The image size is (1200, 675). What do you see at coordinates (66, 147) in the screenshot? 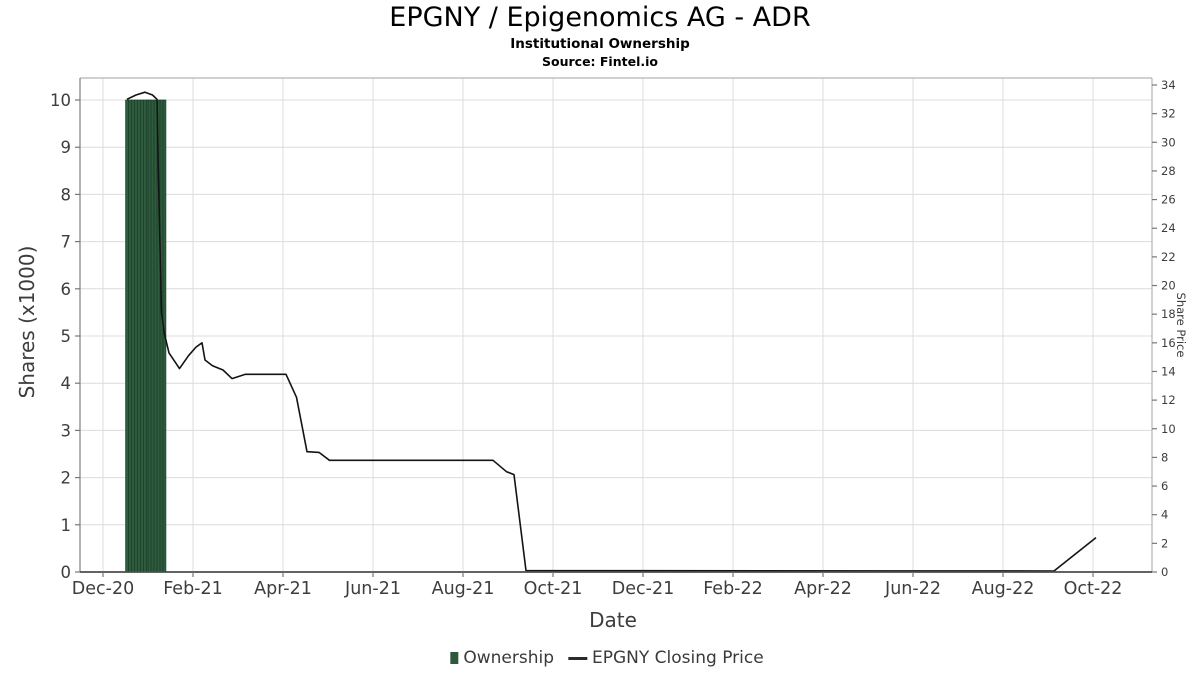
I see `left-tick-label: 9` at bounding box center [66, 147].